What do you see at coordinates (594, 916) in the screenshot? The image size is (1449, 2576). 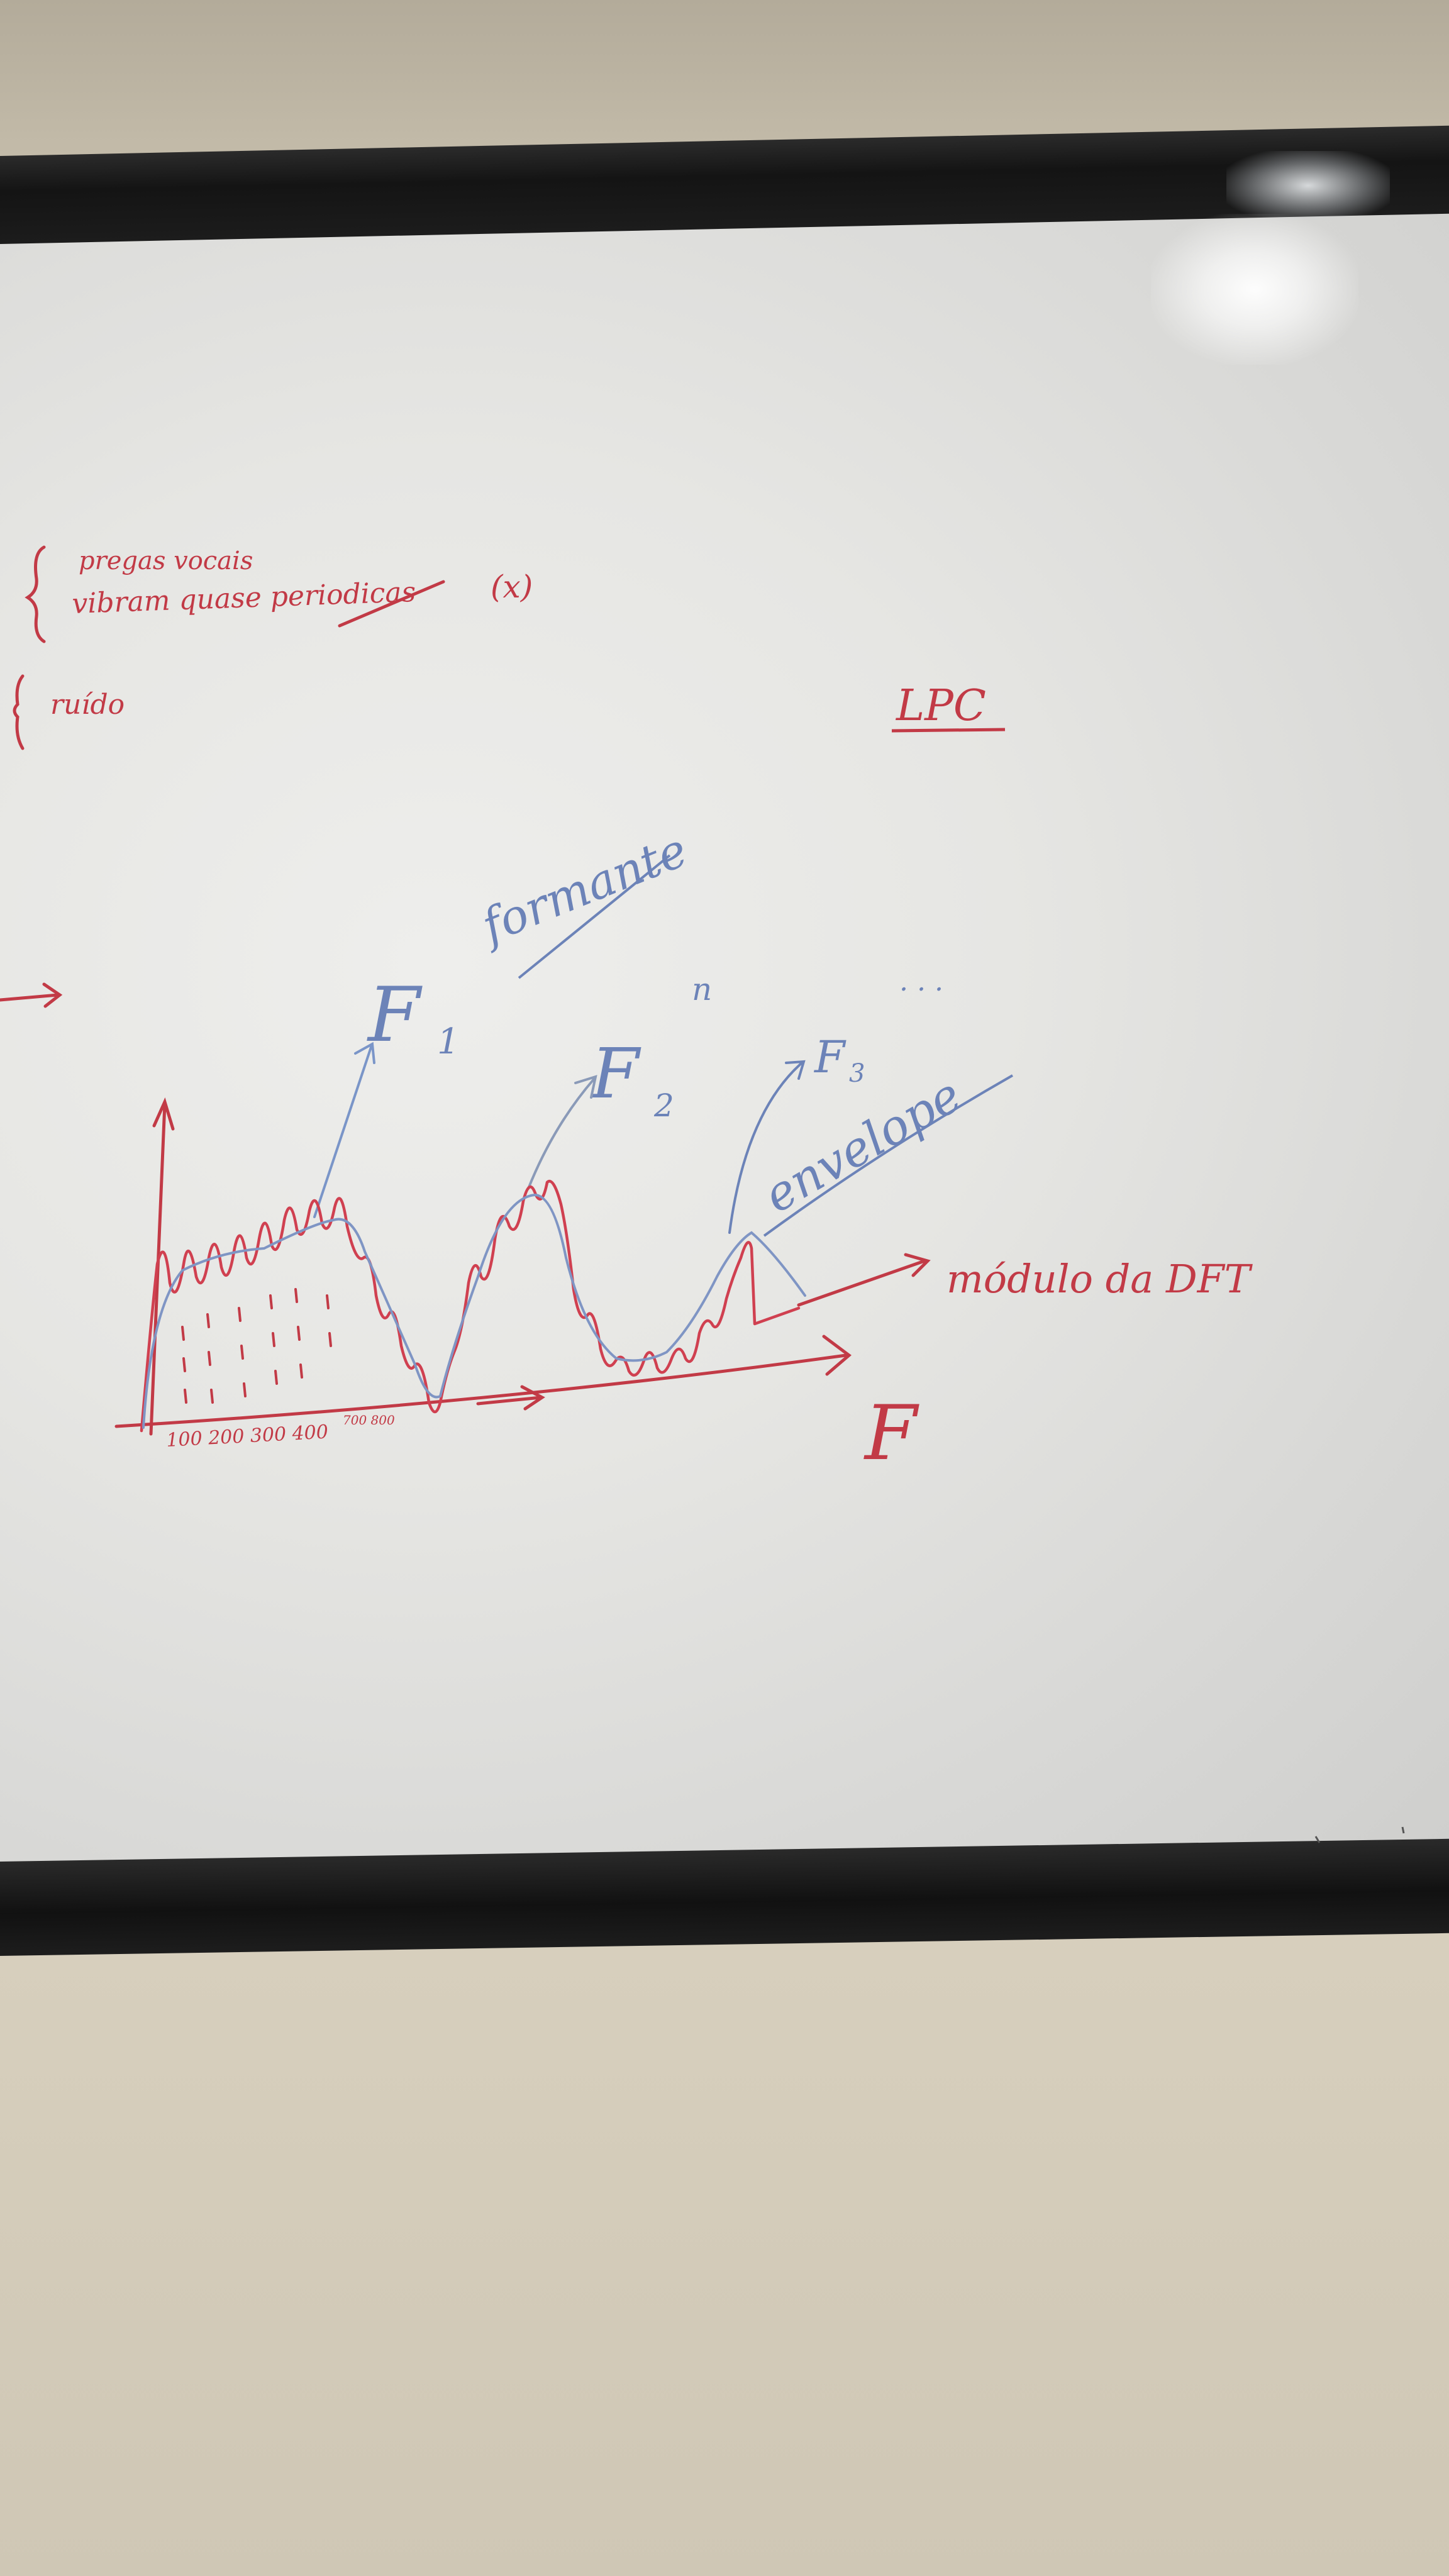 I see `formante-underline` at bounding box center [594, 916].